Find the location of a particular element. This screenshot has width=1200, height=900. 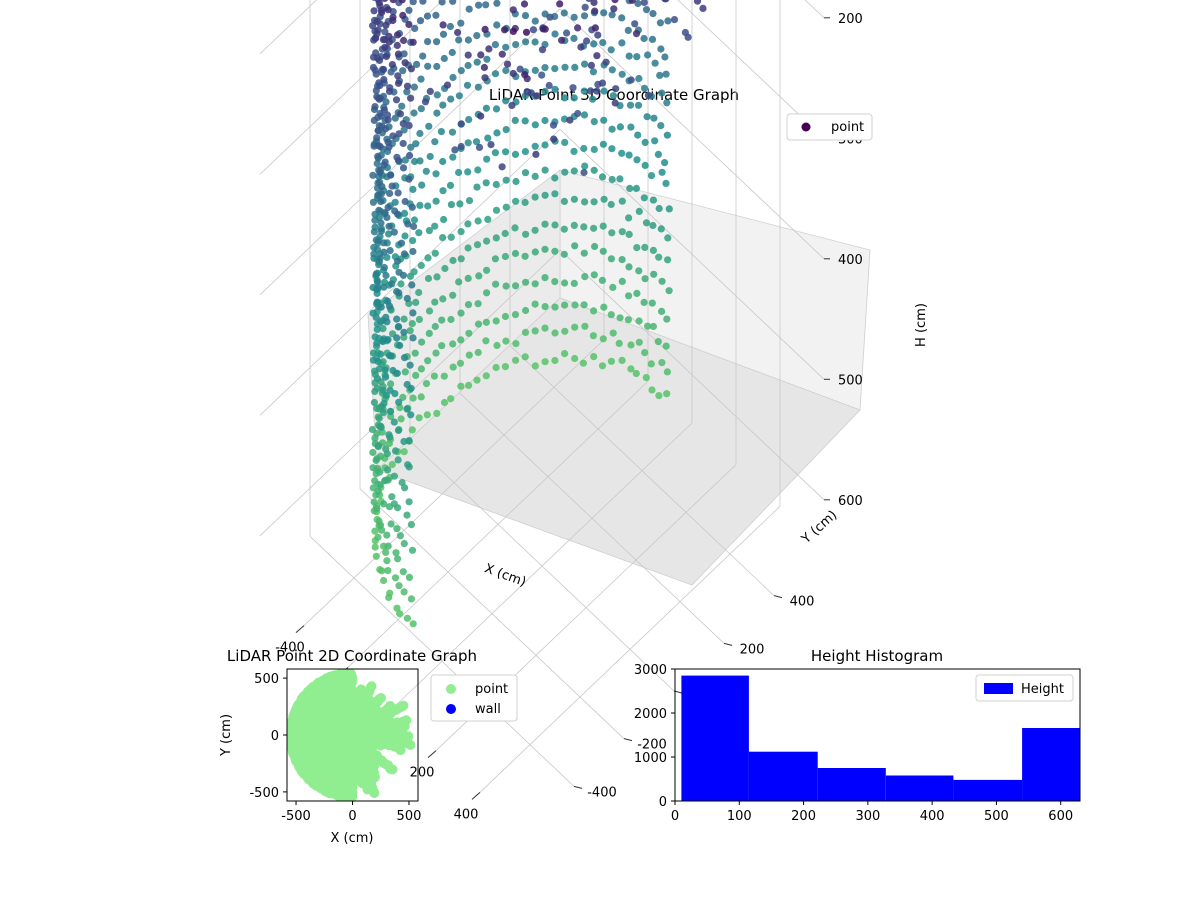

y-tick-label-3d: 400 is located at coordinates (802, 602).